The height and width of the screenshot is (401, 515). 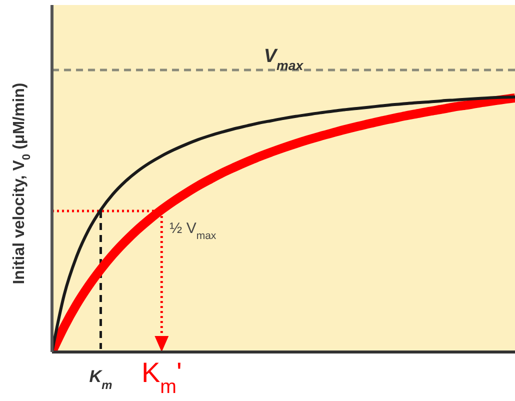 What do you see at coordinates (161, 377) in the screenshot?
I see `x-tick-label: K$_{m}$'` at bounding box center [161, 377].